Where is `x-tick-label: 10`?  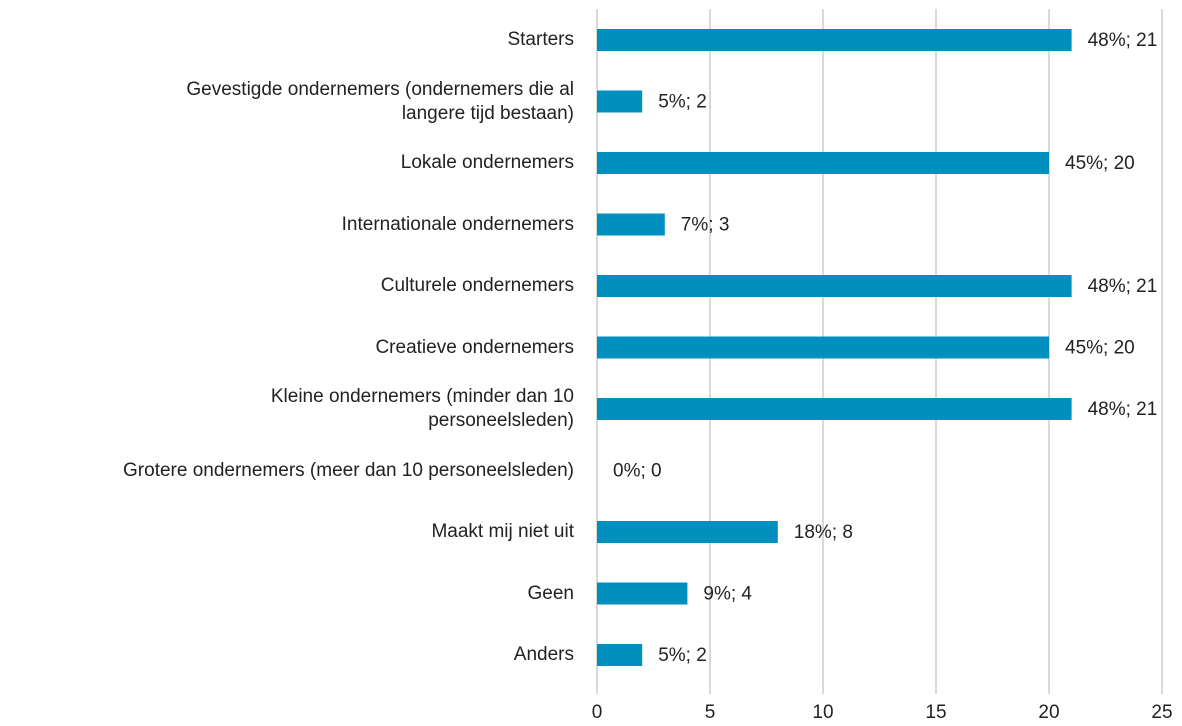
x-tick-label: 10 is located at coordinates (822, 712).